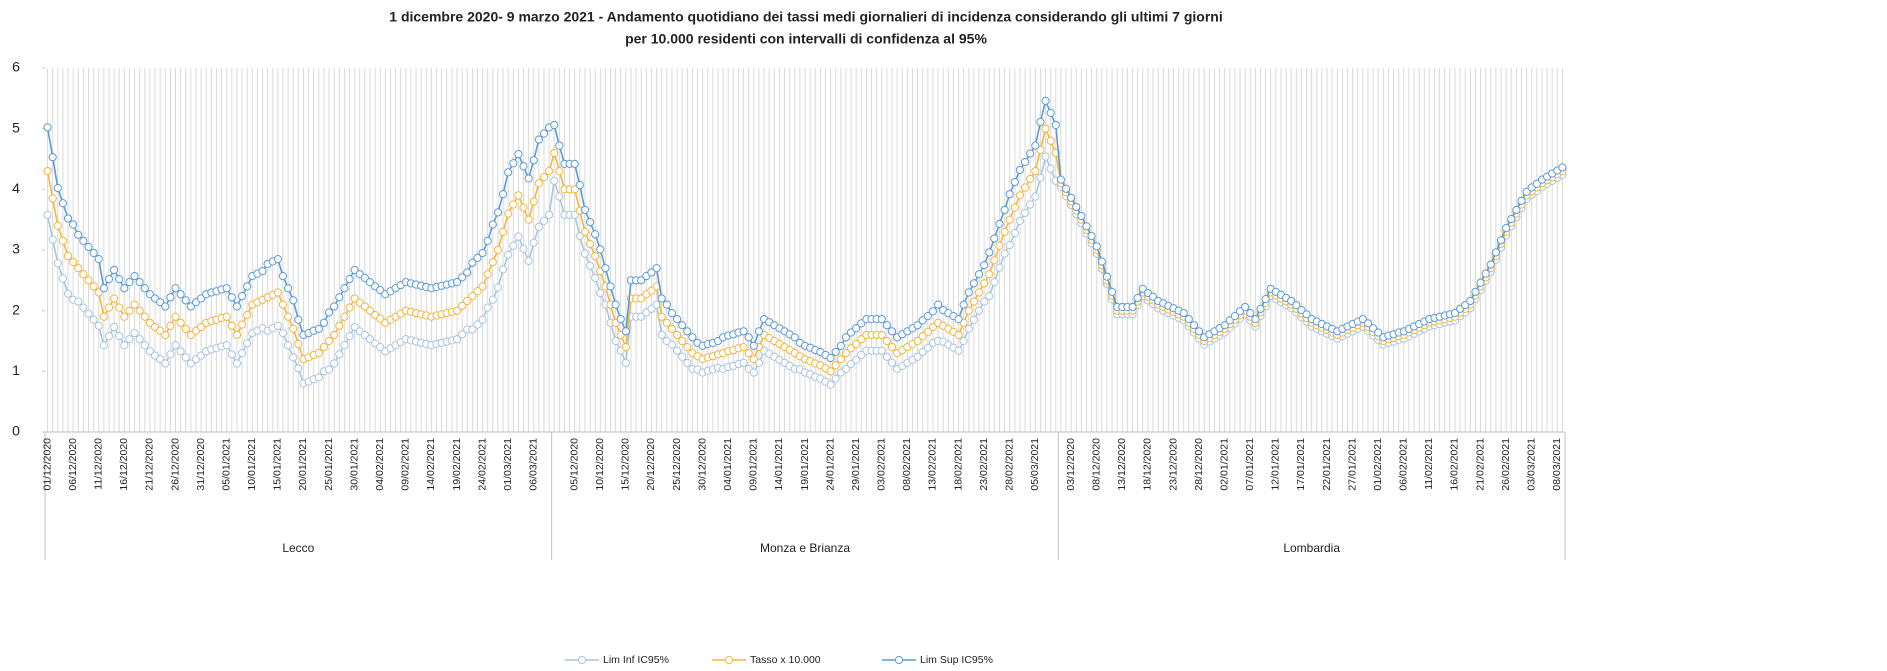 The height and width of the screenshot is (671, 1887). What do you see at coordinates (856, 464) in the screenshot?
I see `x-tick-label: 29/01/2021` at bounding box center [856, 464].